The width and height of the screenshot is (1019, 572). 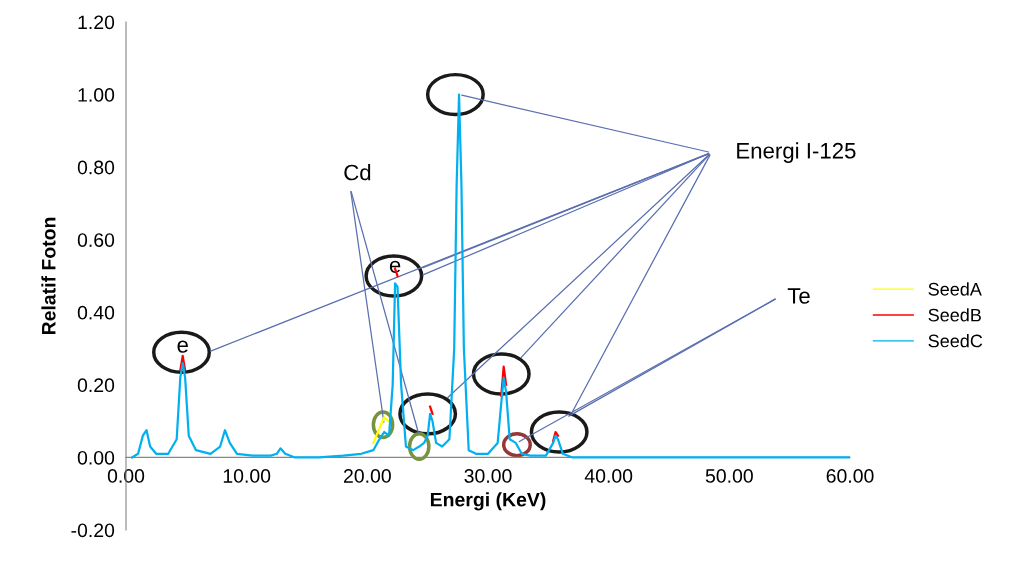 I want to click on y-tick-label: 0.00, so click(x=96, y=457).